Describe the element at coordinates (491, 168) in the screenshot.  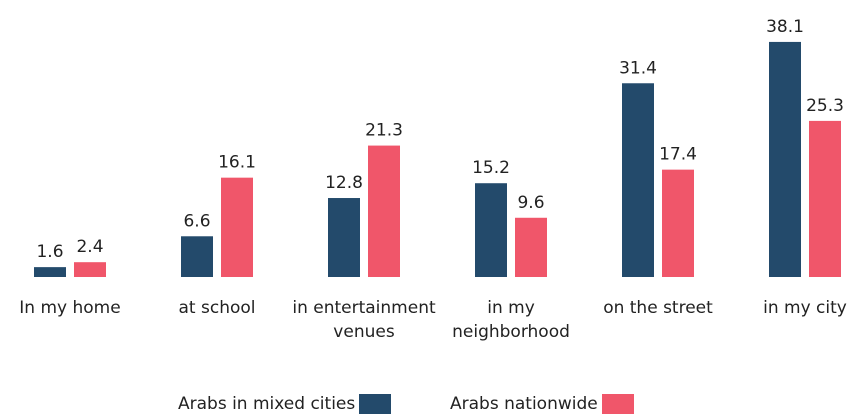
I see `value-label: 15.2` at that location.